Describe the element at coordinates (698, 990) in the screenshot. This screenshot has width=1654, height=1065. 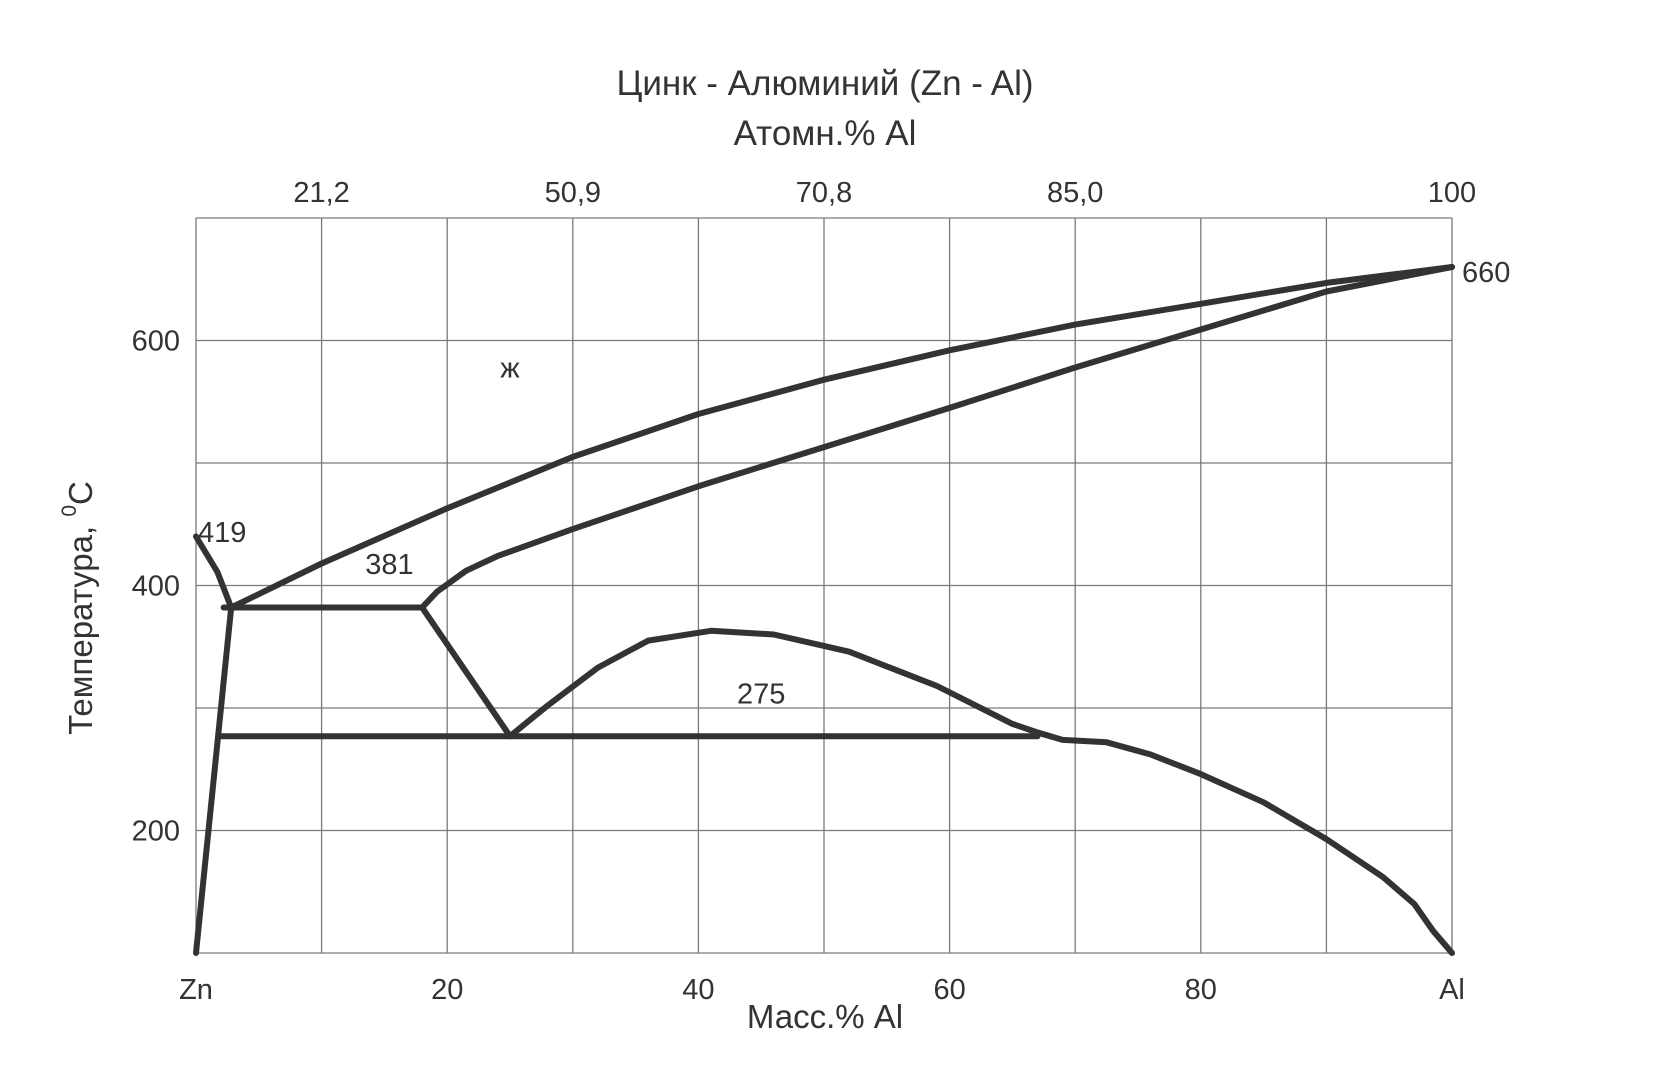
I see `x-tick-label: 40` at that location.